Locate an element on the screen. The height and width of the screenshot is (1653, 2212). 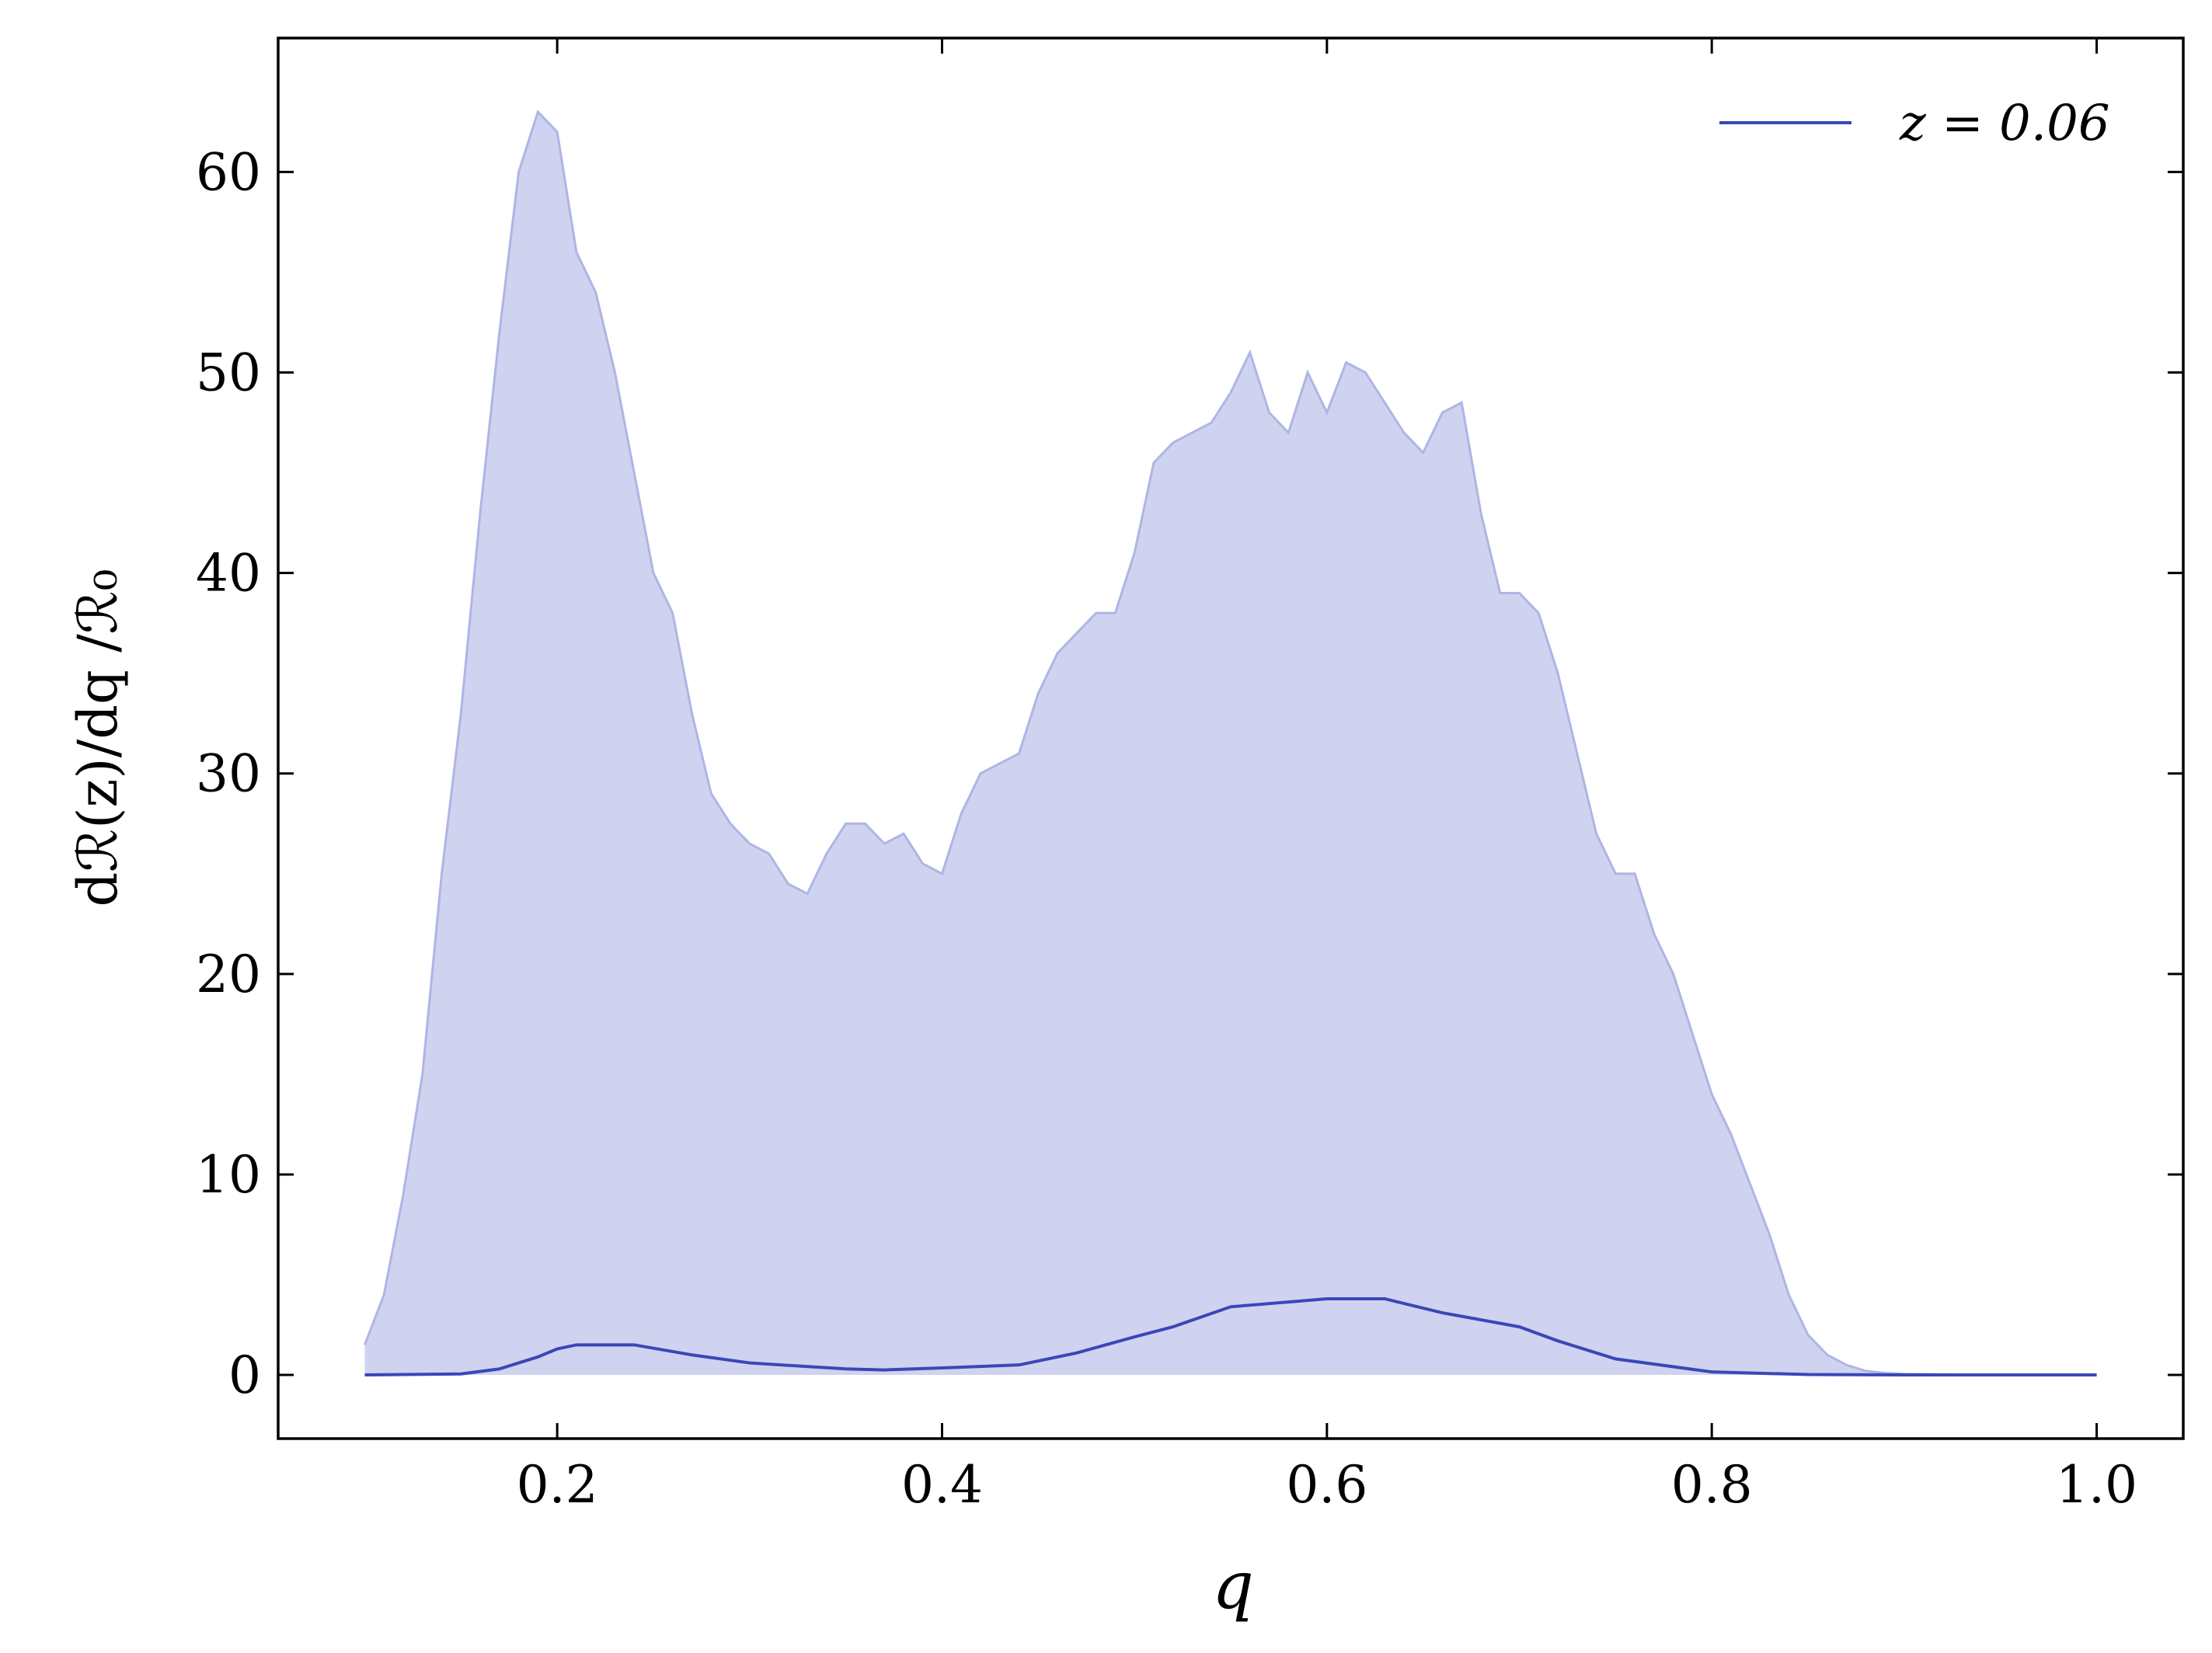
y-tick-label: 0 is located at coordinates (244, 1375).